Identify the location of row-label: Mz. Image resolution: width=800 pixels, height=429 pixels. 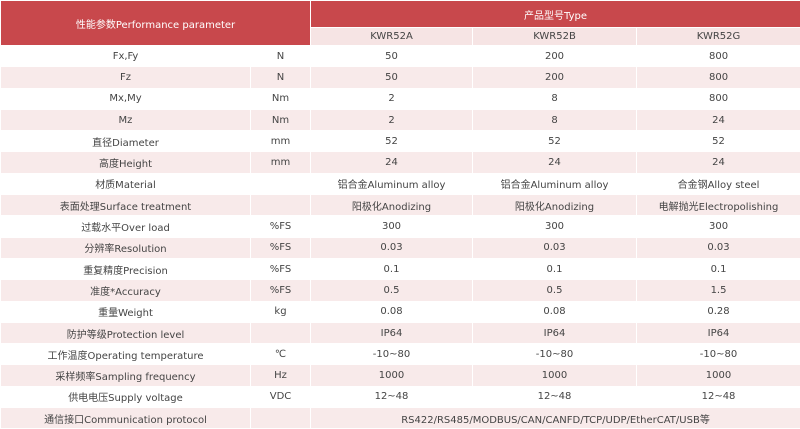
(125, 120).